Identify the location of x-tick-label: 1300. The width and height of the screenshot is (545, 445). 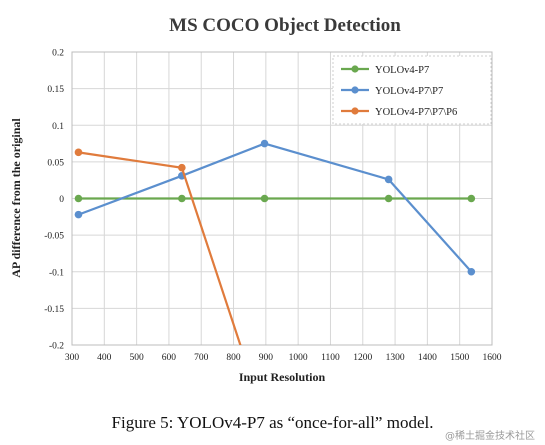
(395, 358).